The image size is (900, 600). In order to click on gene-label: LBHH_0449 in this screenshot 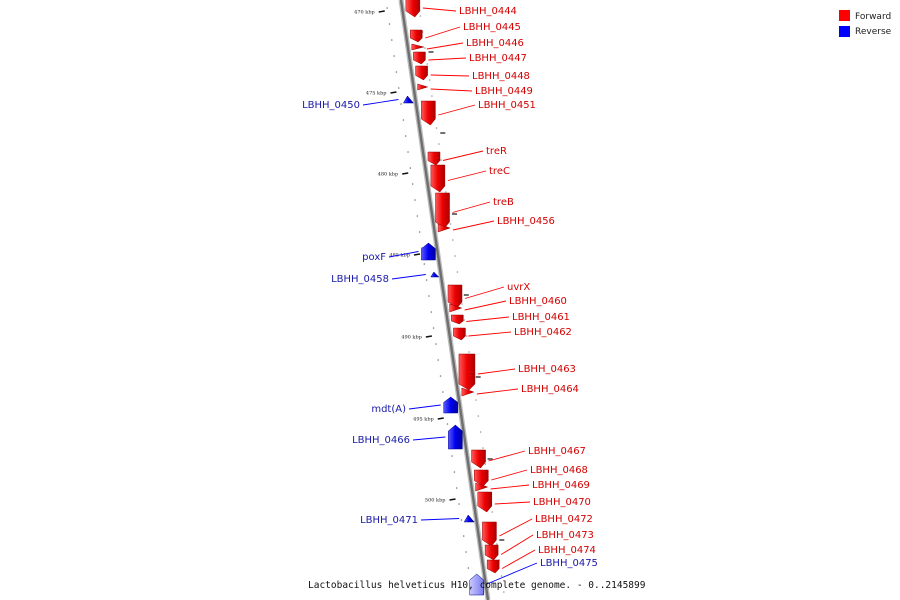, I will do `click(504, 91)`.